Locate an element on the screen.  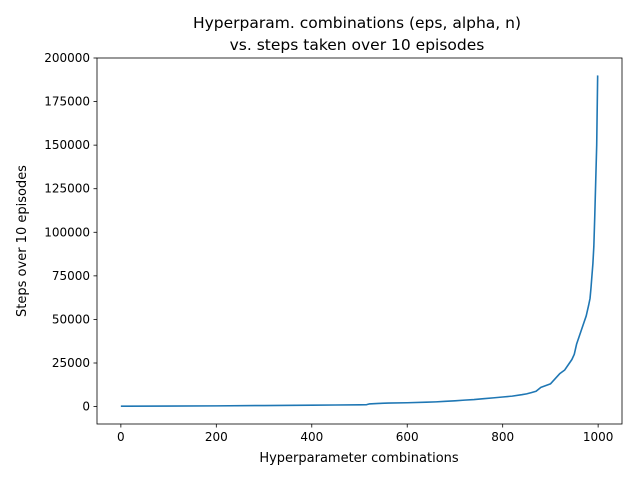
y-tick-label: 100000 is located at coordinates (67, 232).